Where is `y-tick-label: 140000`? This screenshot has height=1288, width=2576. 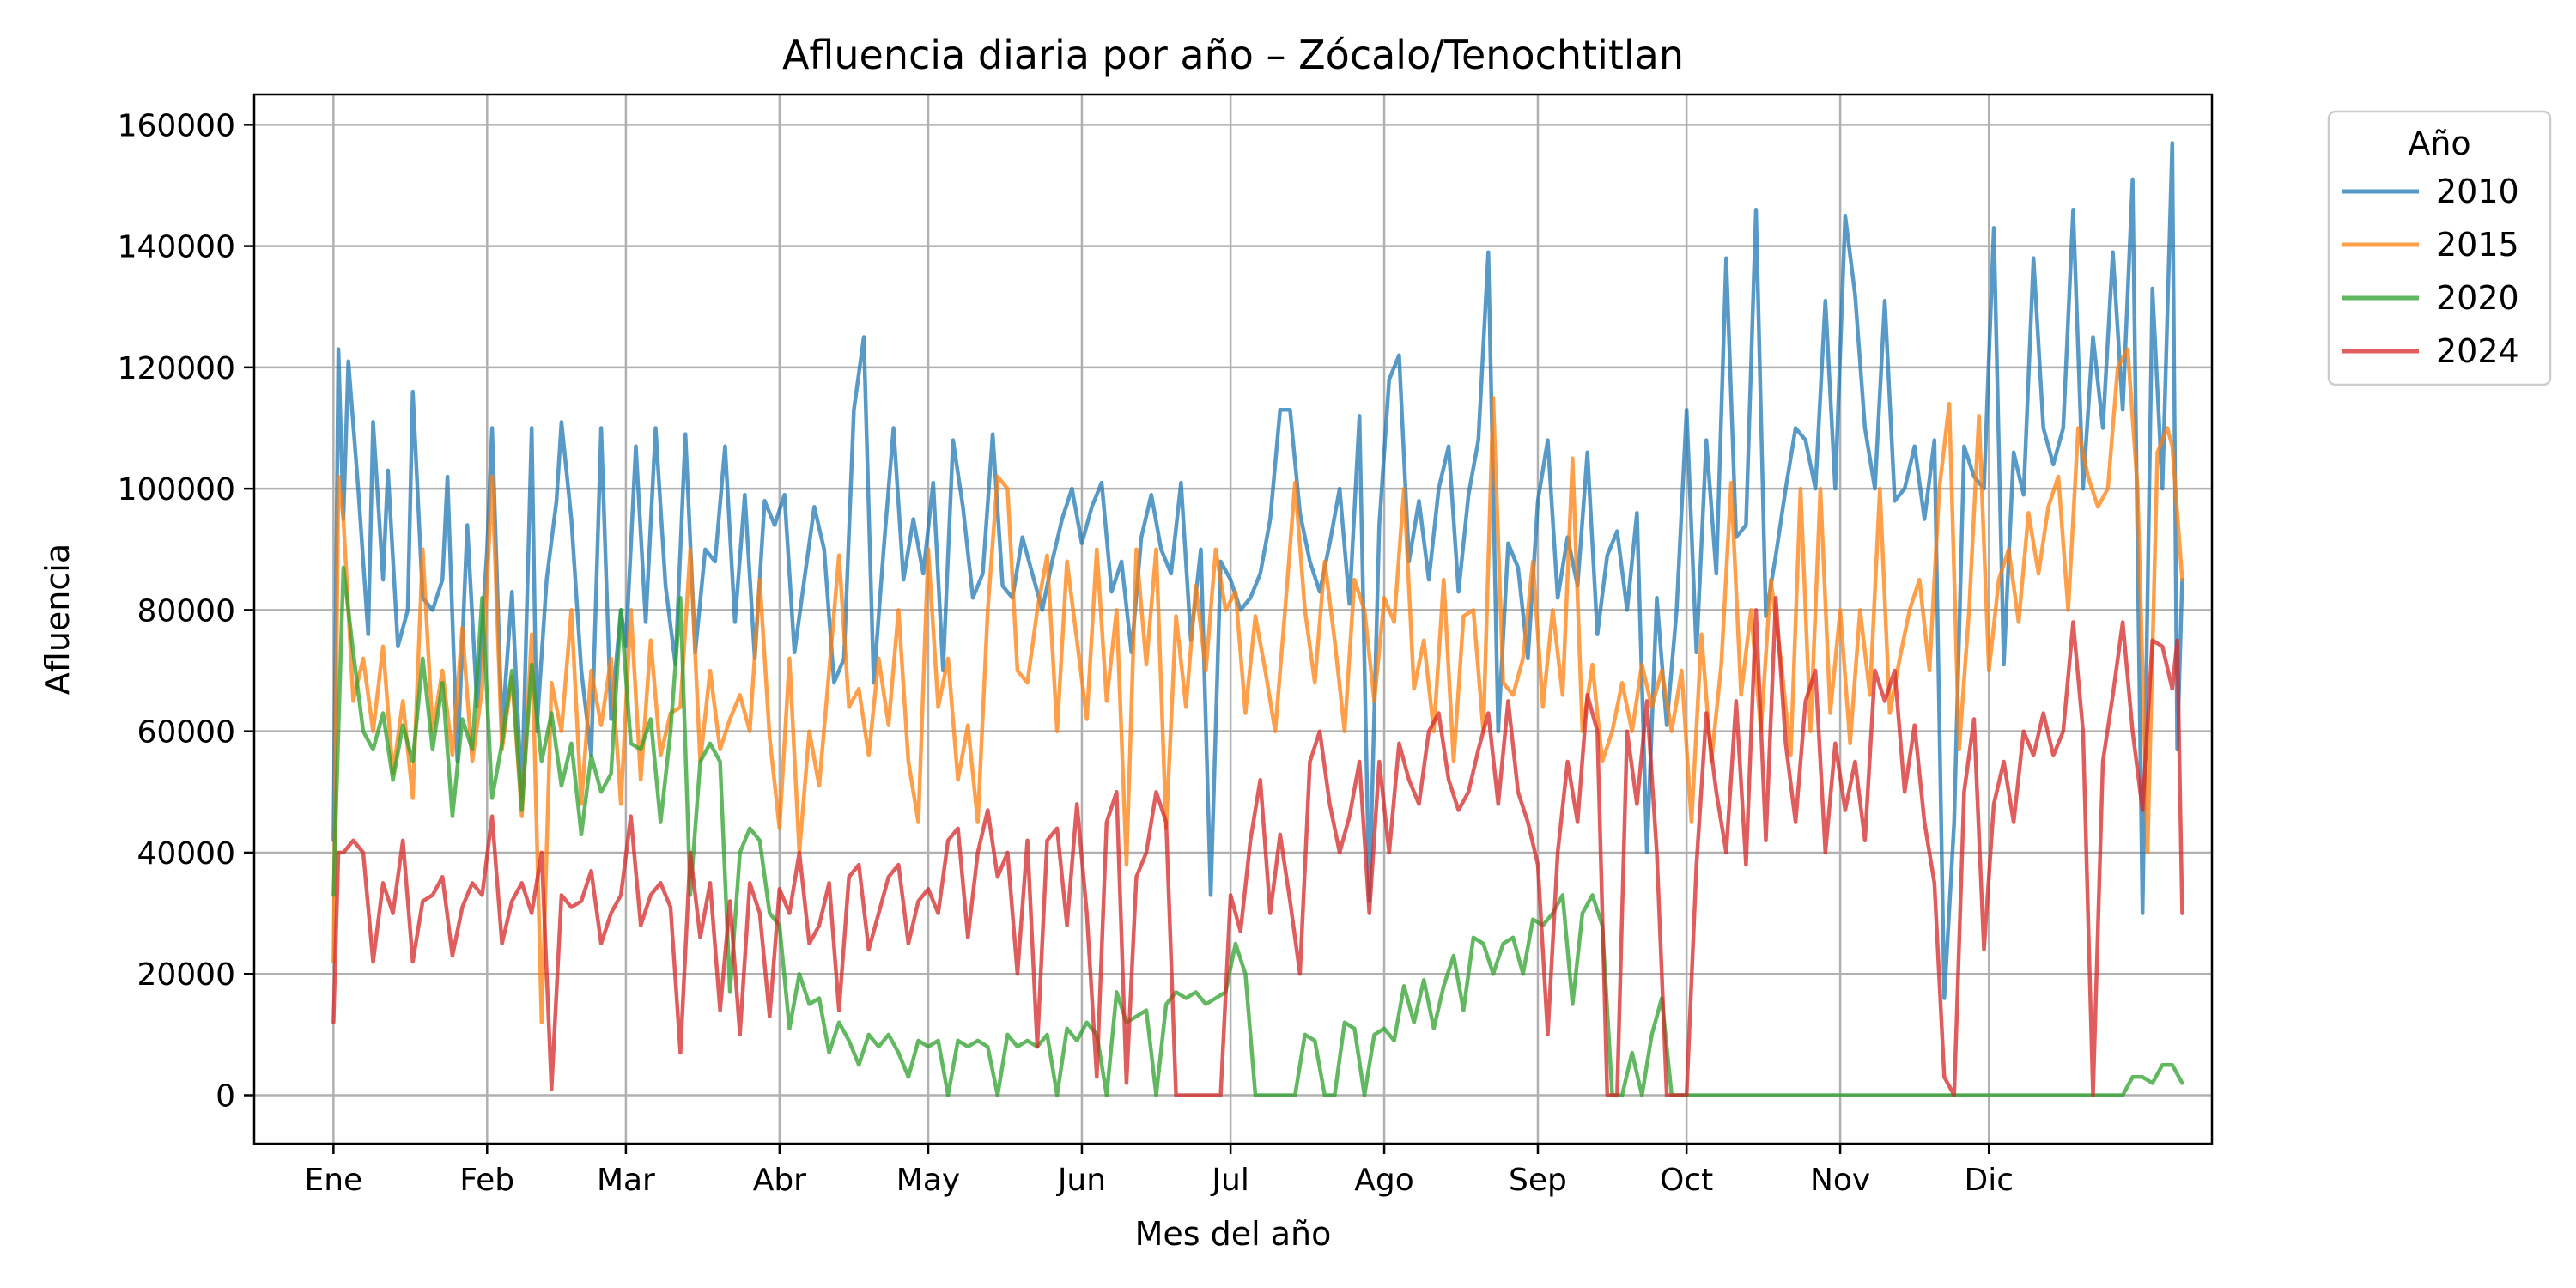
y-tick-label: 140000 is located at coordinates (176, 248).